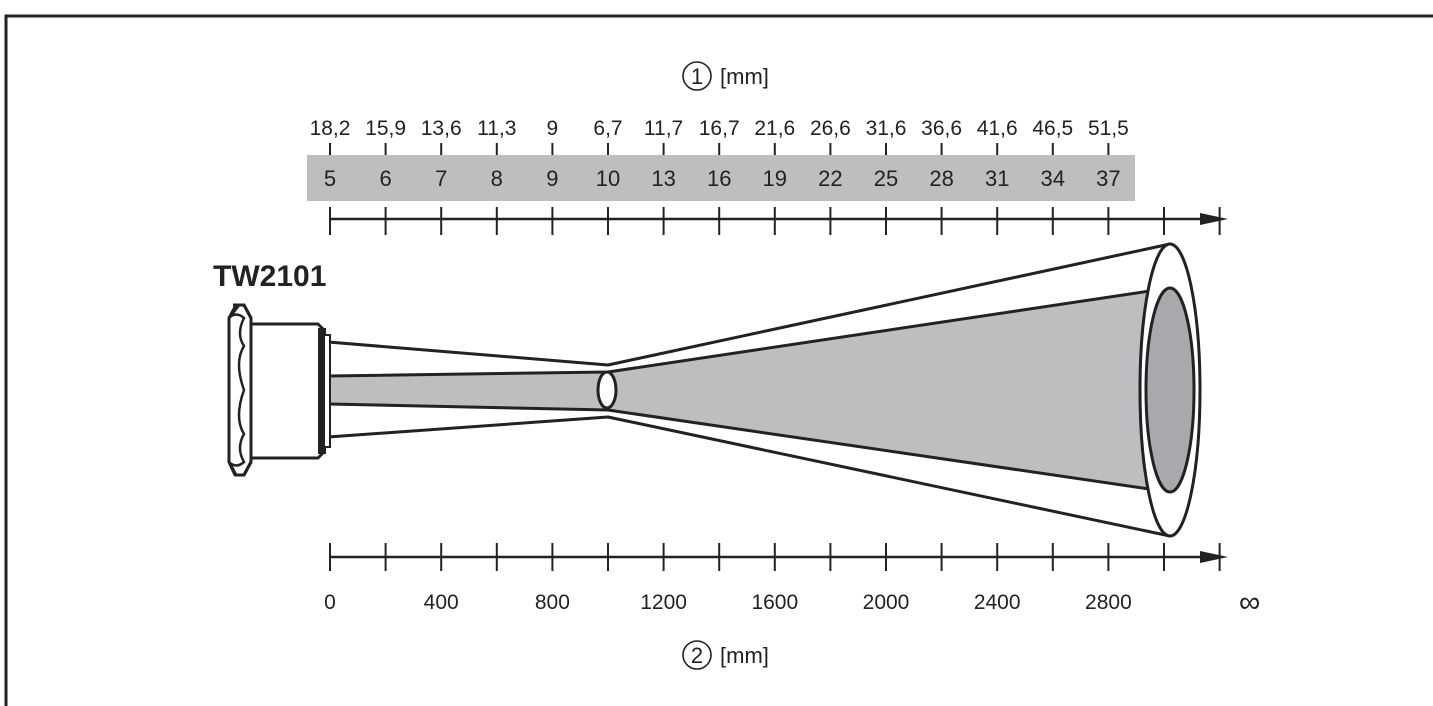 The height and width of the screenshot is (706, 1433). Describe the element at coordinates (552, 602) in the screenshot. I see `distance-label: 800` at that location.